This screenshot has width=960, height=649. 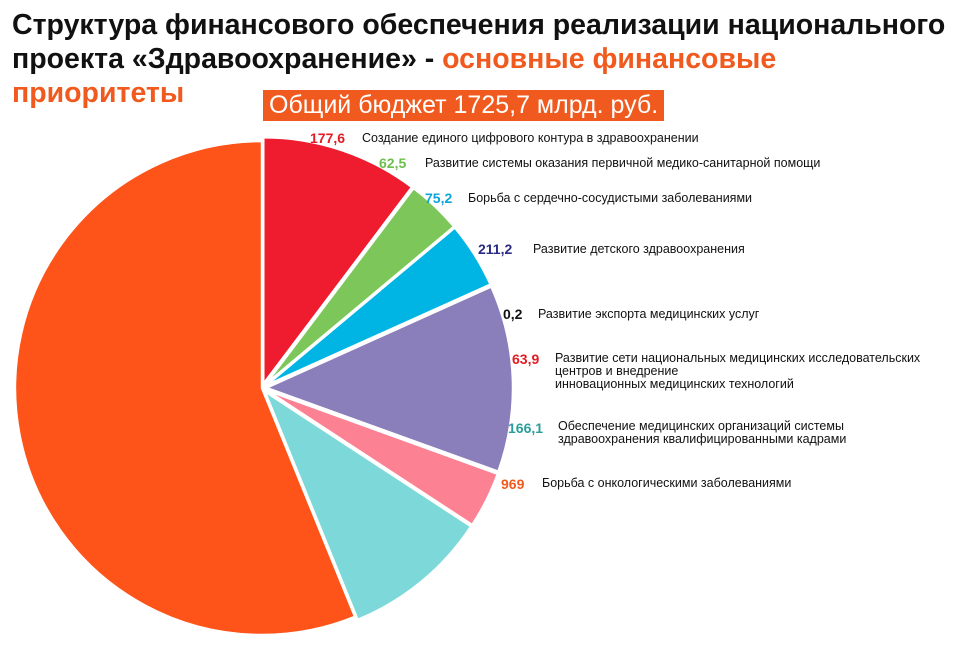 I want to click on slice-label-5: Развитие экспорта медицинских услуг, so click(x=649, y=314).